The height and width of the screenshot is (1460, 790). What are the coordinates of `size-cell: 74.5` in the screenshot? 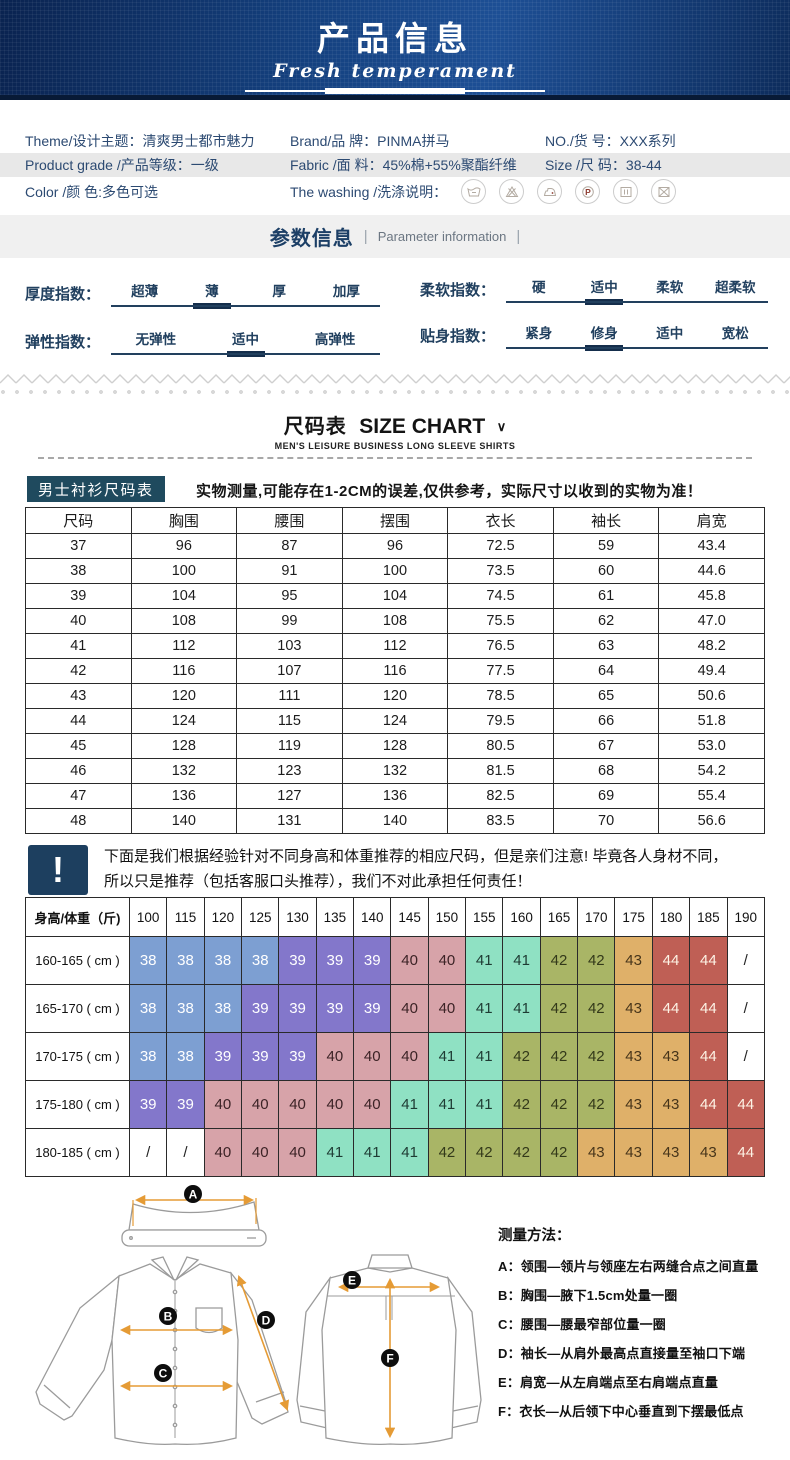 It's located at (500, 596).